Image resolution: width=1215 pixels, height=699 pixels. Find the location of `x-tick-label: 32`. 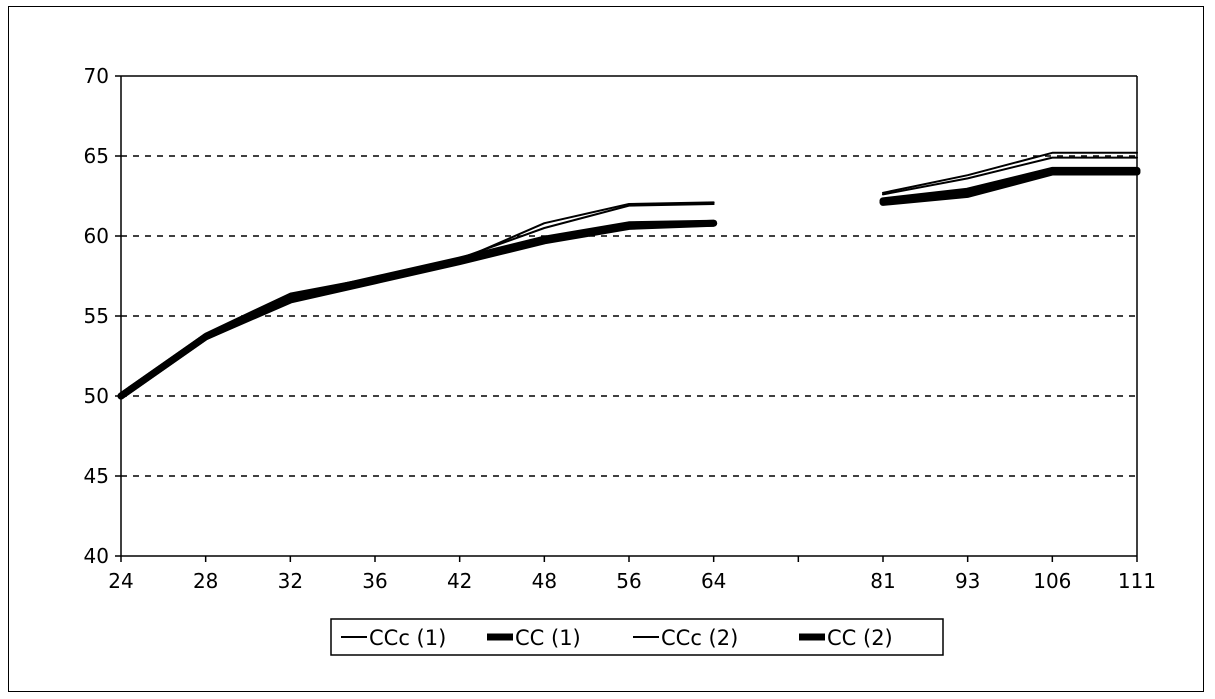

x-tick-label: 32 is located at coordinates (290, 581).